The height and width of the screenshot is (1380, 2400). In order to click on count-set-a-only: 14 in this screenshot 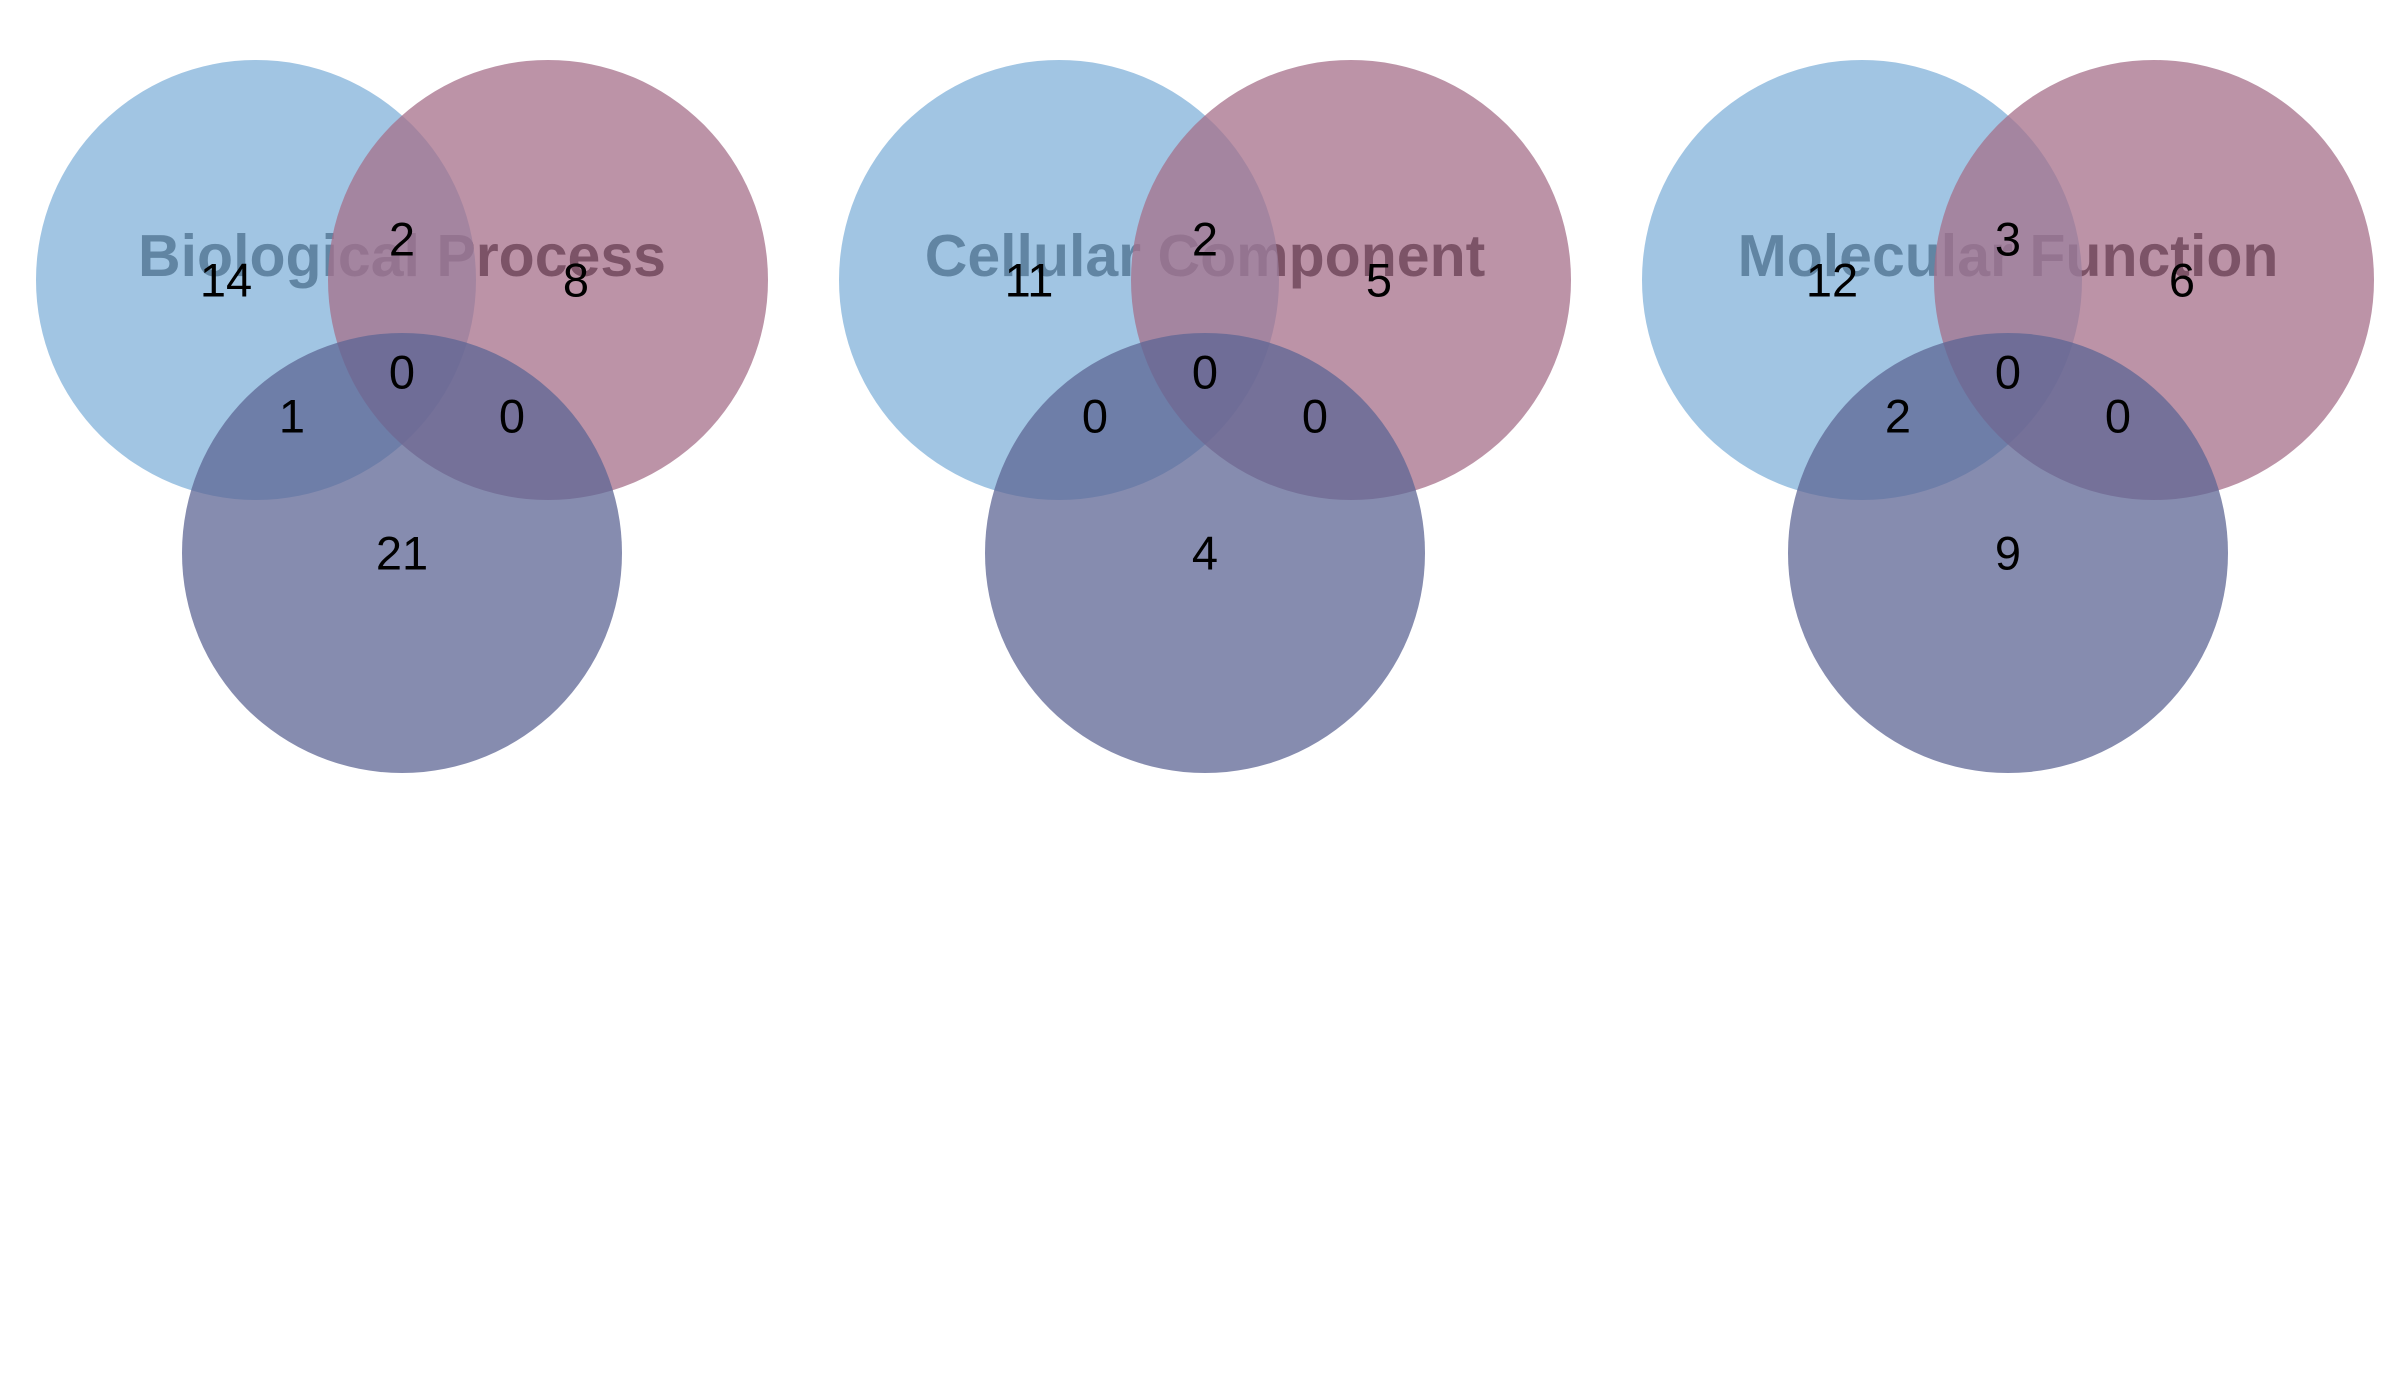, I will do `click(226, 280)`.